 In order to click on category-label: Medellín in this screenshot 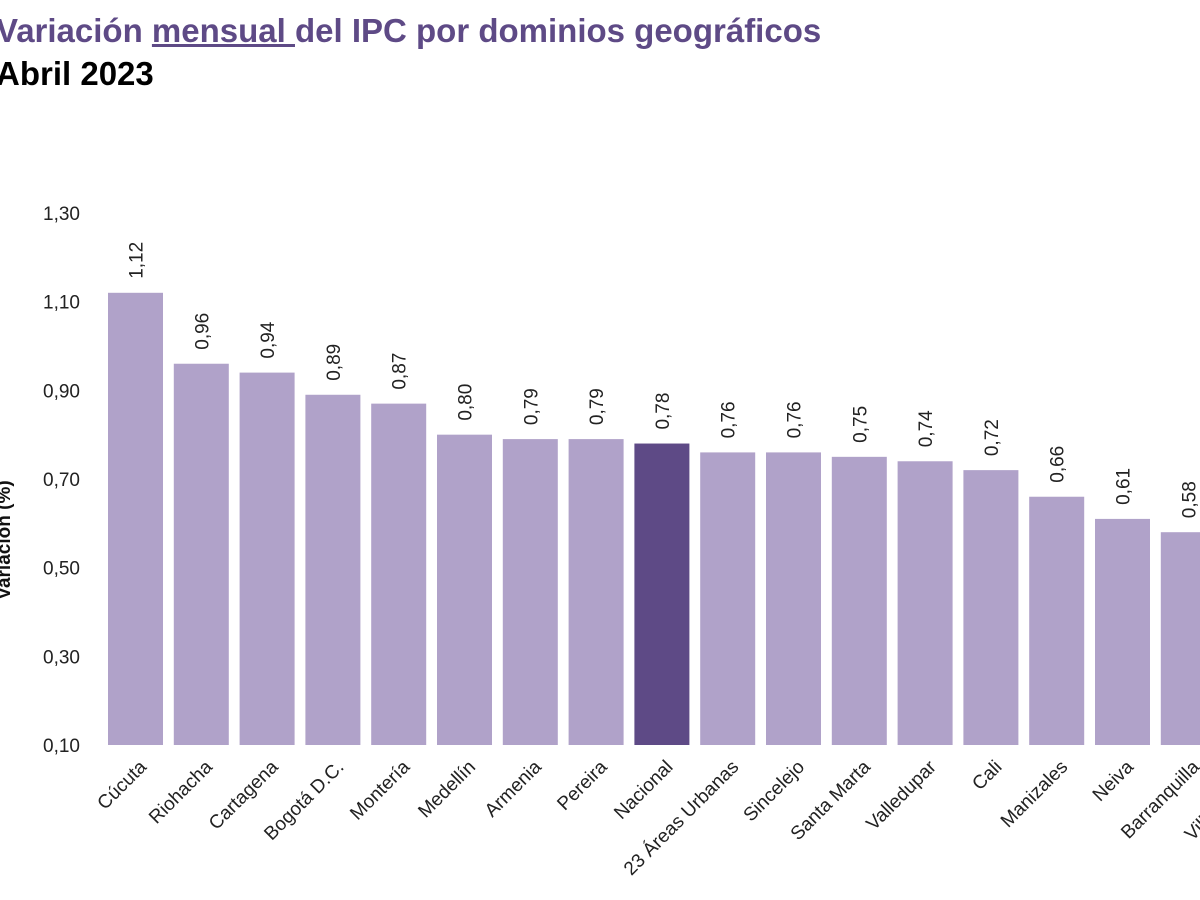, I will do `click(447, 790)`.